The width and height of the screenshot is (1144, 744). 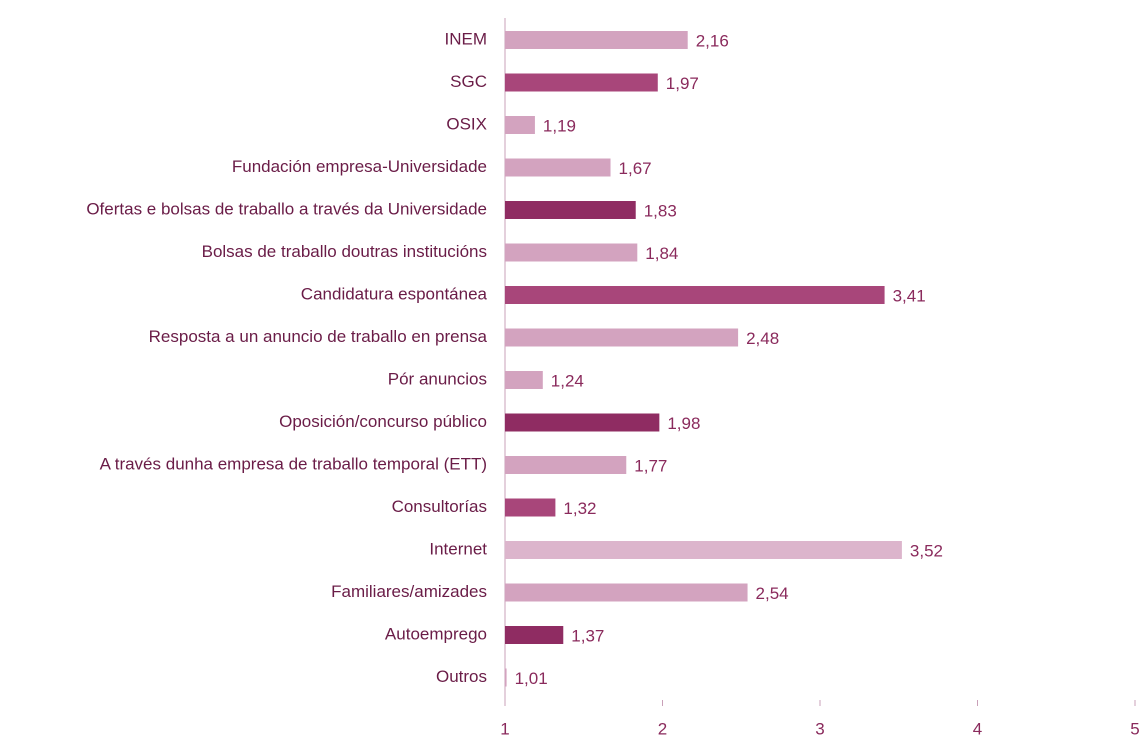 I want to click on x-tick-label: 3, so click(x=819, y=728).